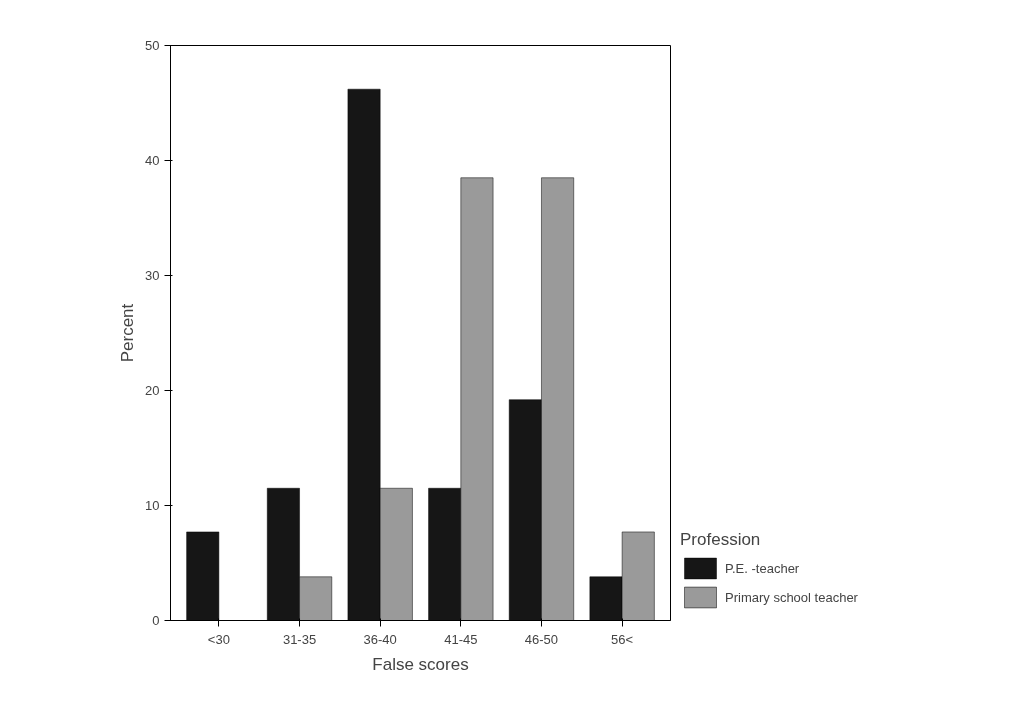  What do you see at coordinates (152, 505) in the screenshot?
I see `y-tick-label: 10` at bounding box center [152, 505].